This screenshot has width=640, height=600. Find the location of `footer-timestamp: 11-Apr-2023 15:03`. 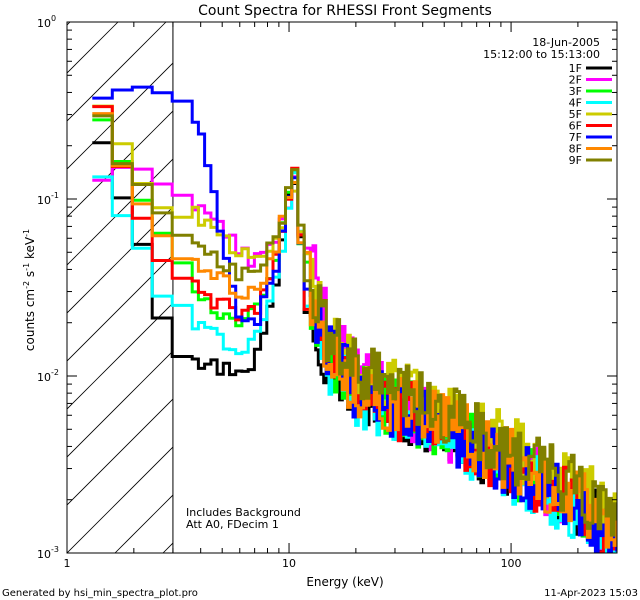

footer-timestamp: 11-Apr-2023 15:03 is located at coordinates (591, 593).